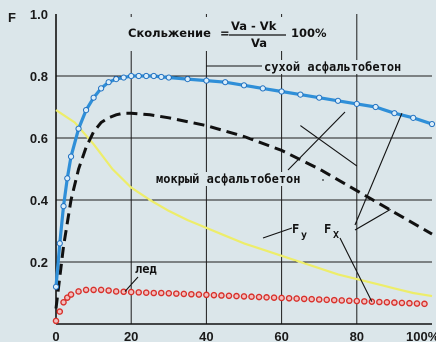 This screenshot has width=436, height=342. Describe the element at coordinates (39, 262) in the screenshot. I see `y-tick-label: 0.2` at that location.